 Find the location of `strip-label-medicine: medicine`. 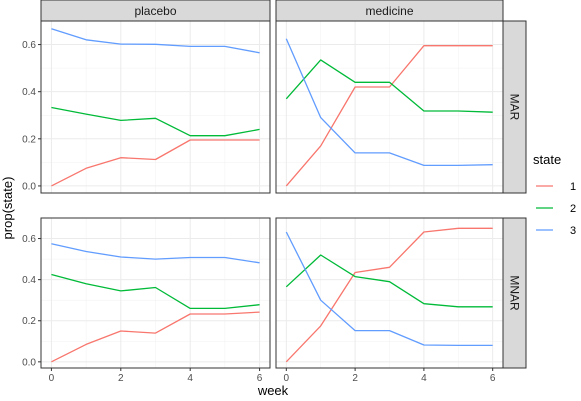

strip-label-medicine: medicine is located at coordinates (389, 11).